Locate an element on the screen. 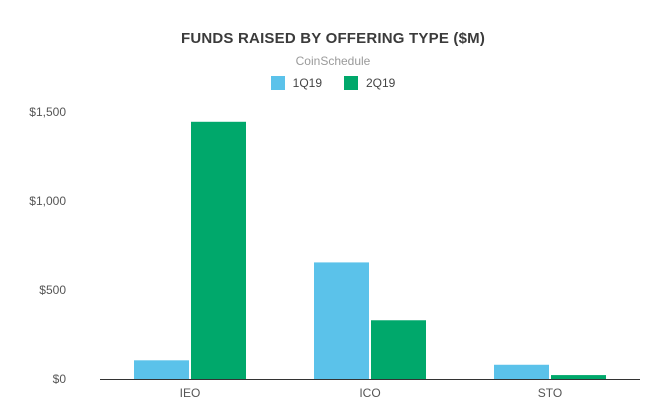 The width and height of the screenshot is (666, 412). bar-1q19-ico is located at coordinates (341, 320).